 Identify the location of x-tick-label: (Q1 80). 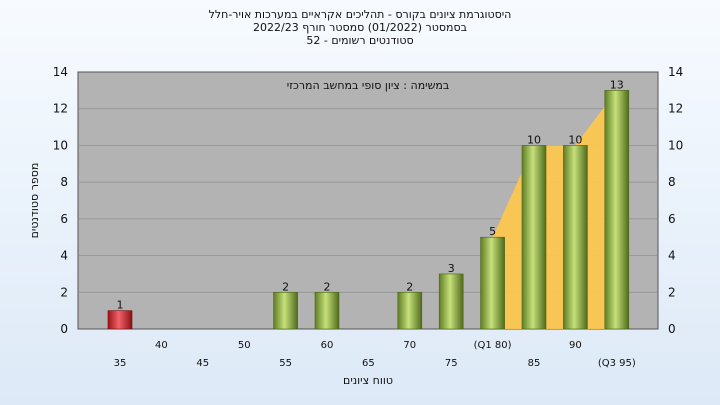
(493, 345).